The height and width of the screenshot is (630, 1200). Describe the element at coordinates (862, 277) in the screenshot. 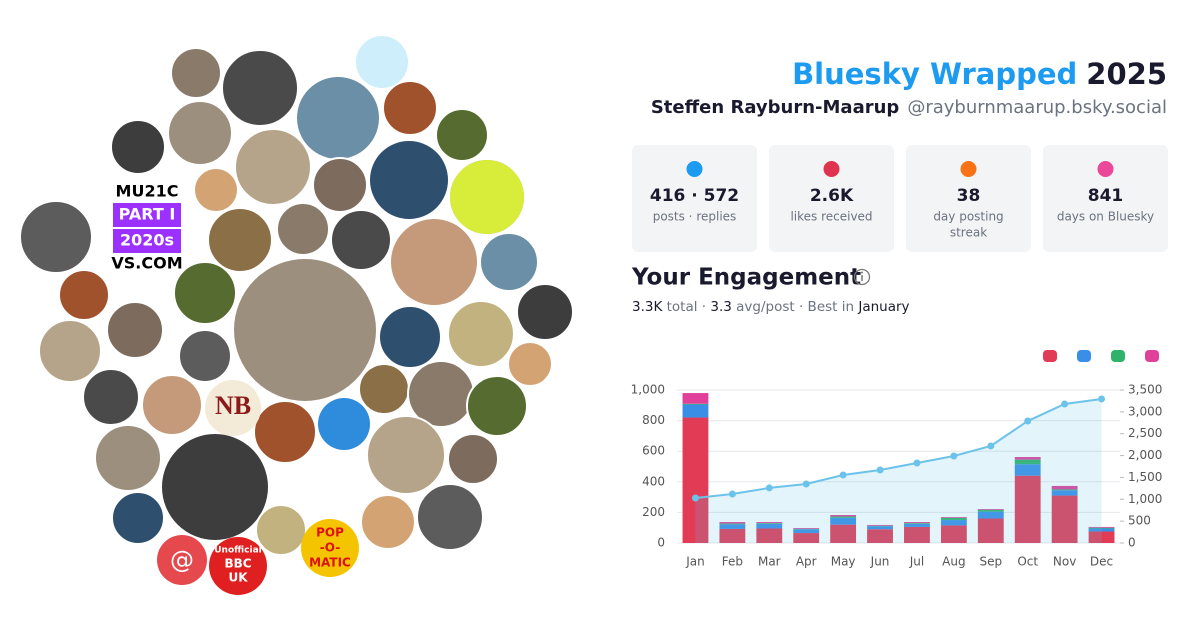

I see `info-icon` at that location.